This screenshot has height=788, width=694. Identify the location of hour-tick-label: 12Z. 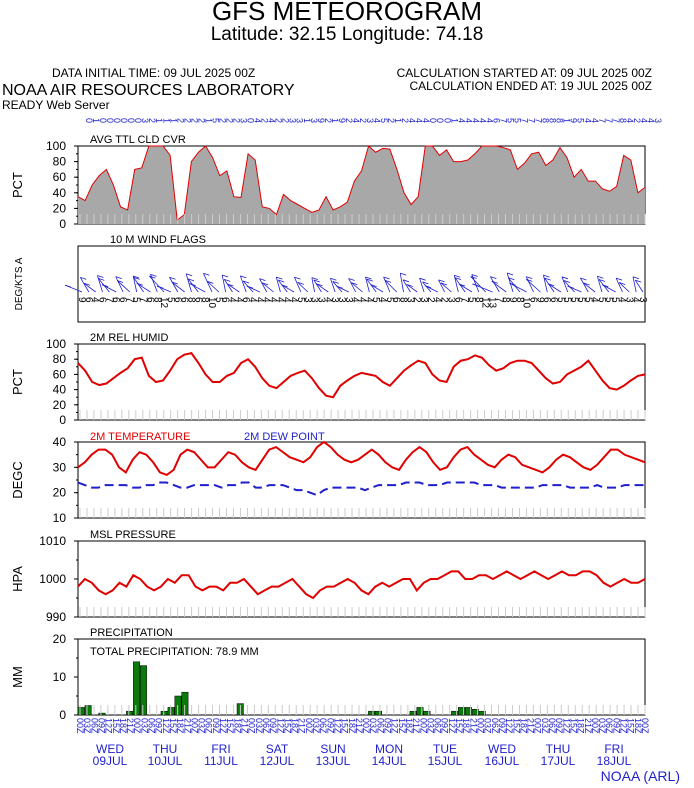
(223, 726).